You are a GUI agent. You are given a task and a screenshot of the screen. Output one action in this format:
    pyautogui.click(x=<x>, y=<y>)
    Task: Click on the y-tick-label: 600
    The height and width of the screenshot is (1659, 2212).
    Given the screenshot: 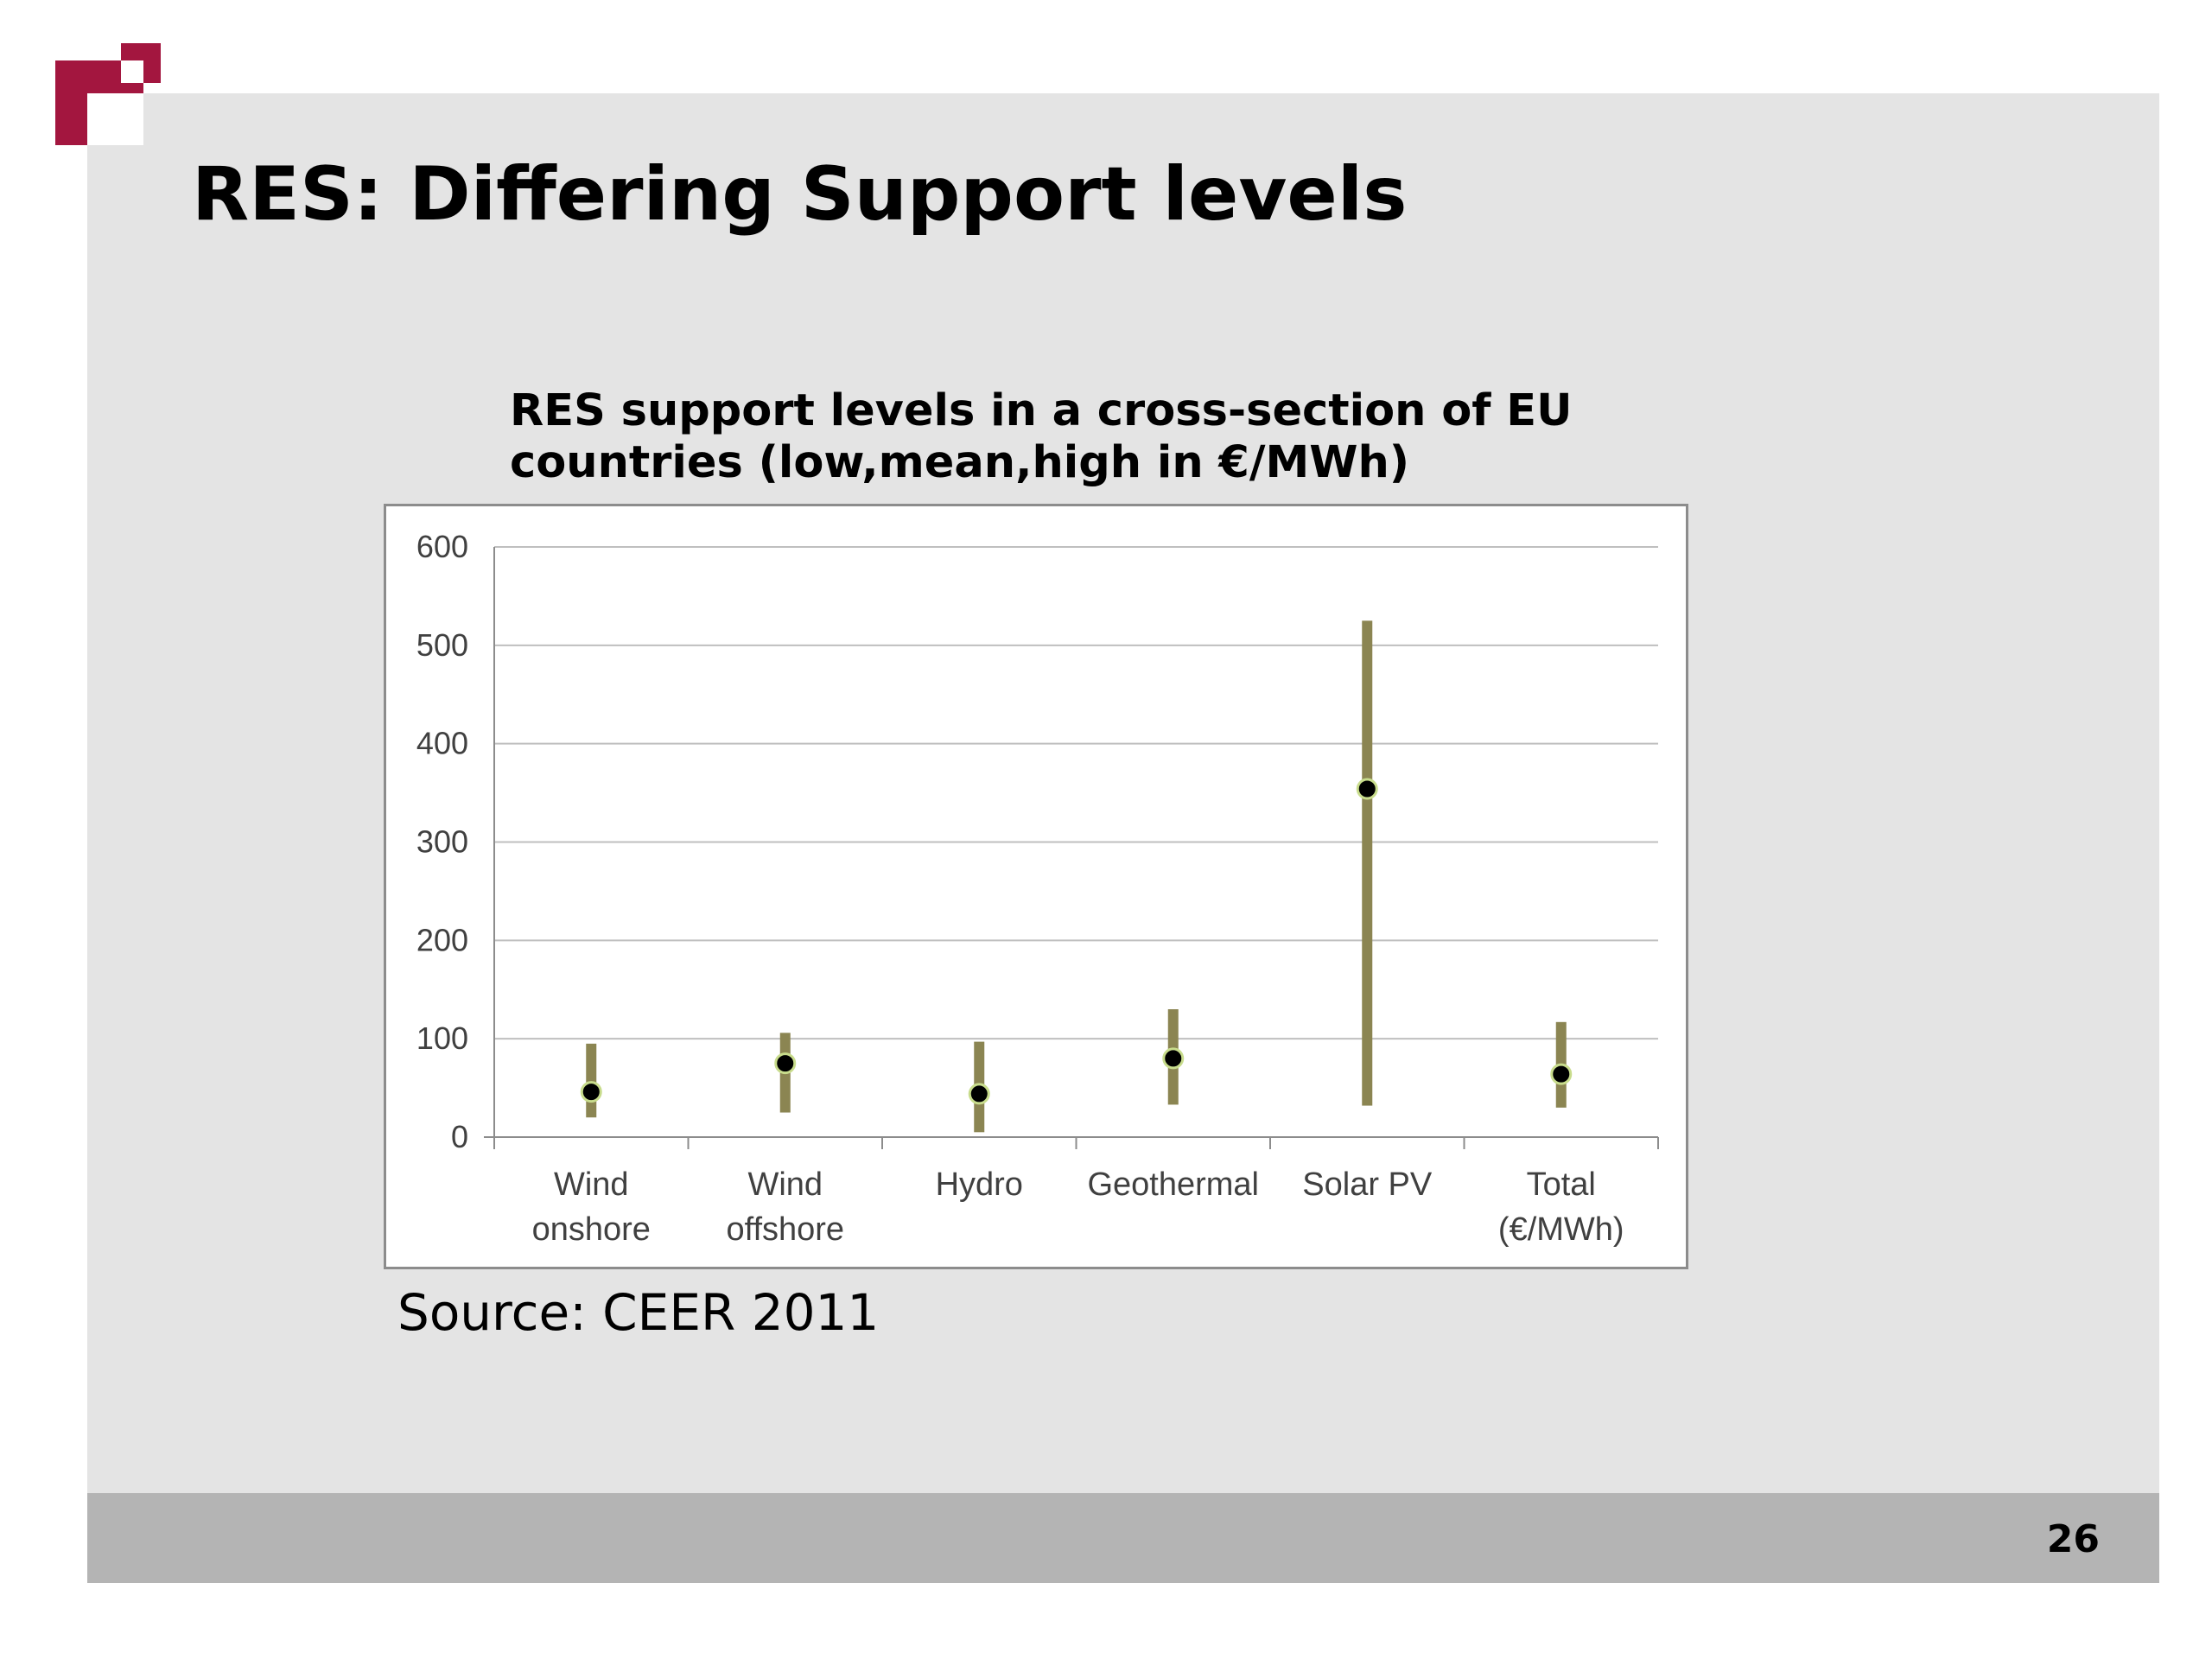 What is the action you would take?
    pyautogui.click(x=442, y=546)
    